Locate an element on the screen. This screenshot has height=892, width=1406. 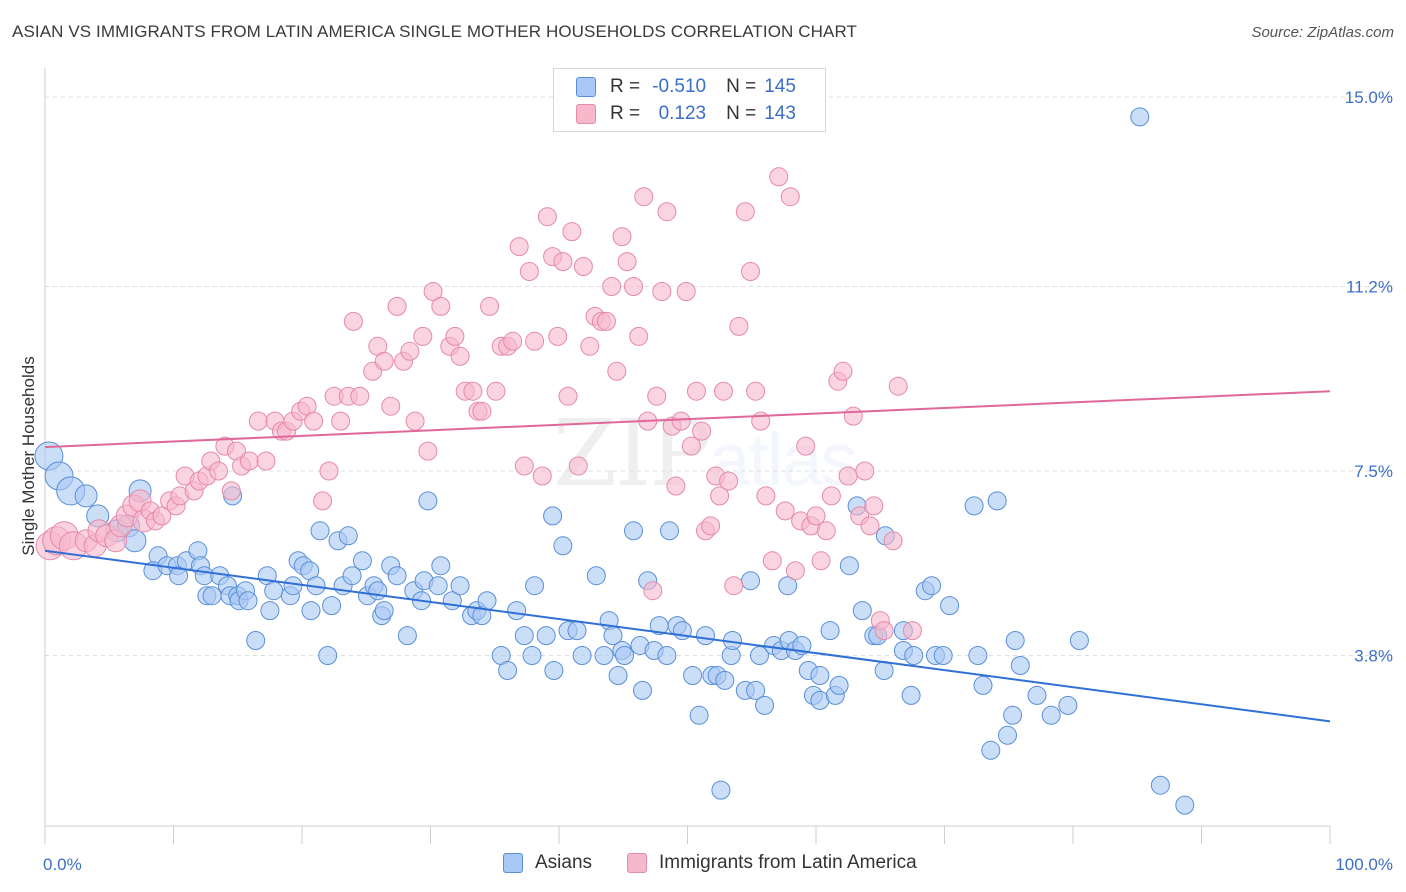
legend-swatch-immigrants is located at coordinates (637, 863).